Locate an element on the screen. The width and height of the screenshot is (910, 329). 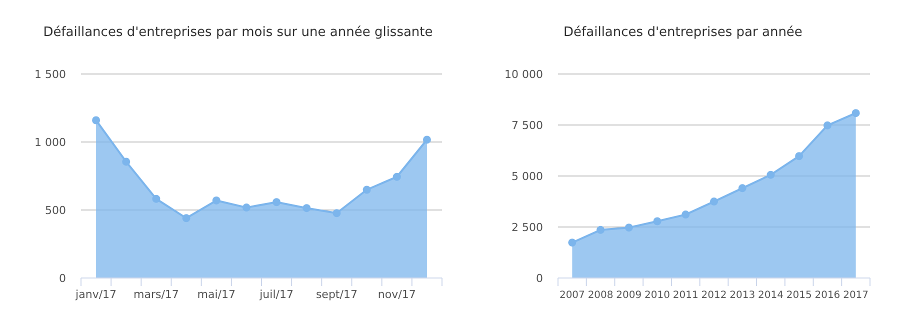
y-tick-label: 10 000 is located at coordinates (523, 74).